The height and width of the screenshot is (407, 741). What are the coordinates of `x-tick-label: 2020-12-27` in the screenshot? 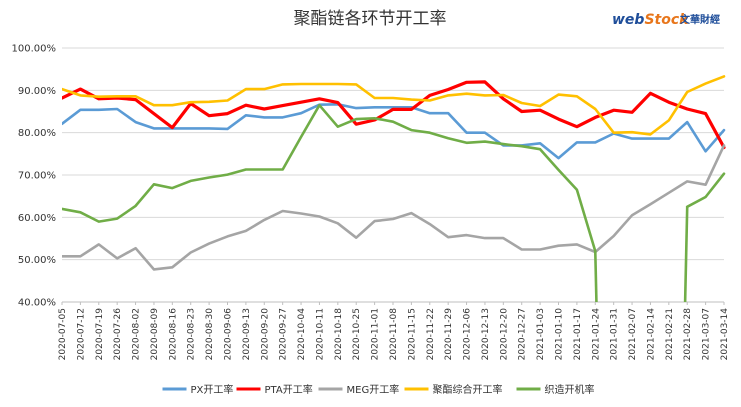 It's located at (523, 334).